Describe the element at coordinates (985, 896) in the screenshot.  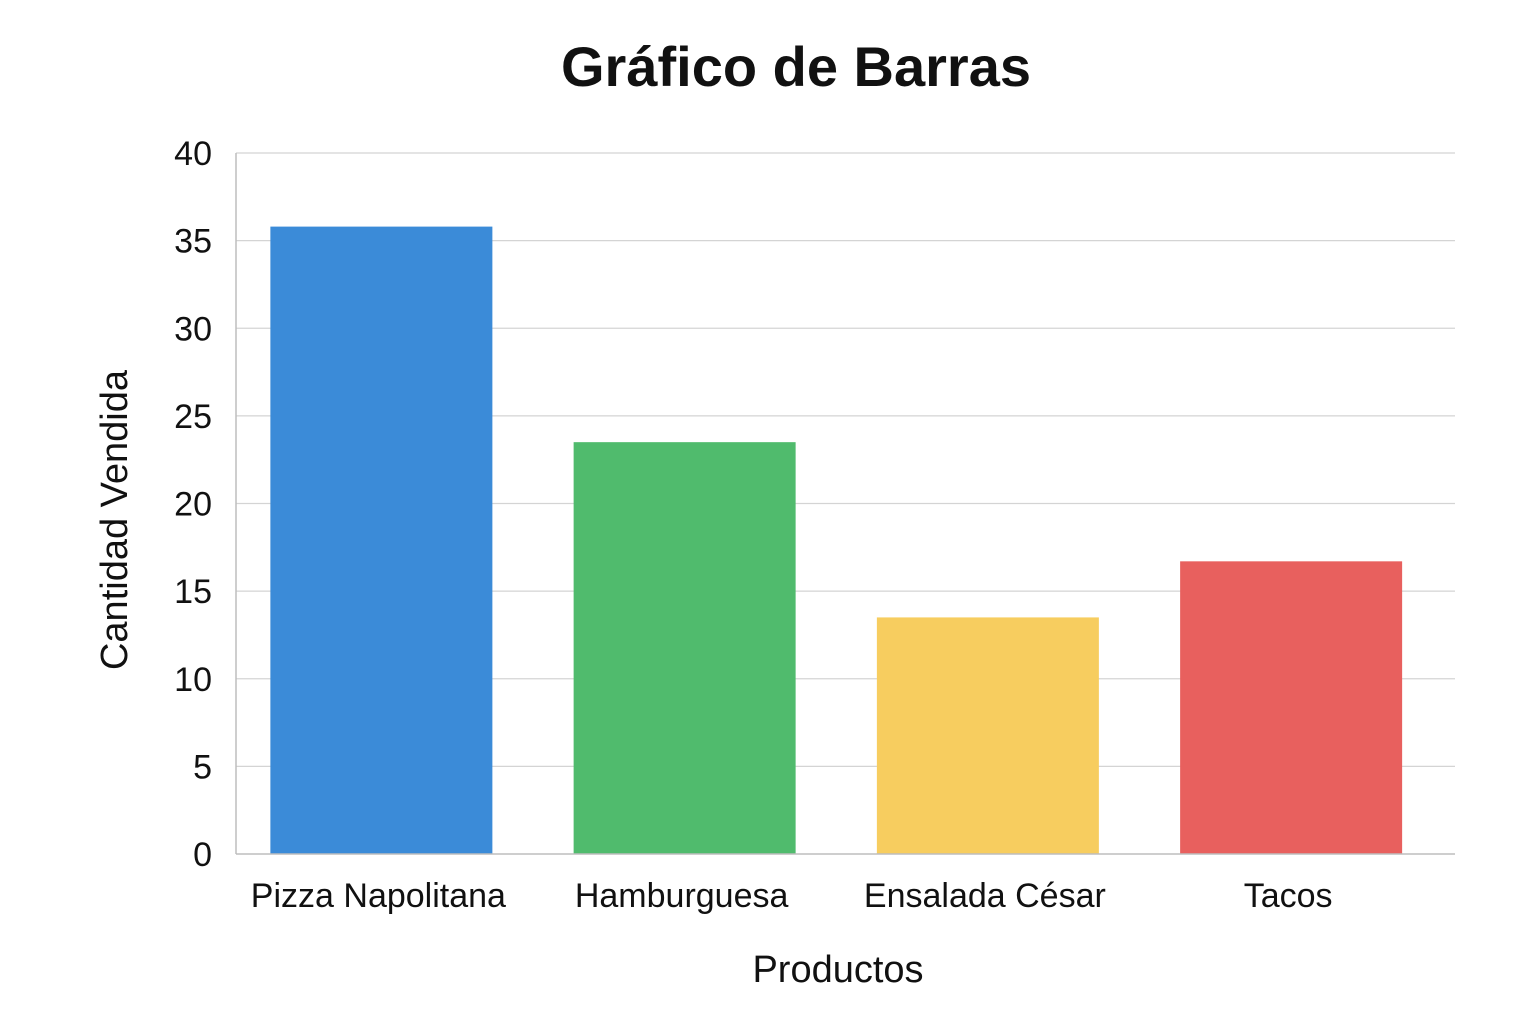
I see `x-category-label: Ensalada César` at that location.